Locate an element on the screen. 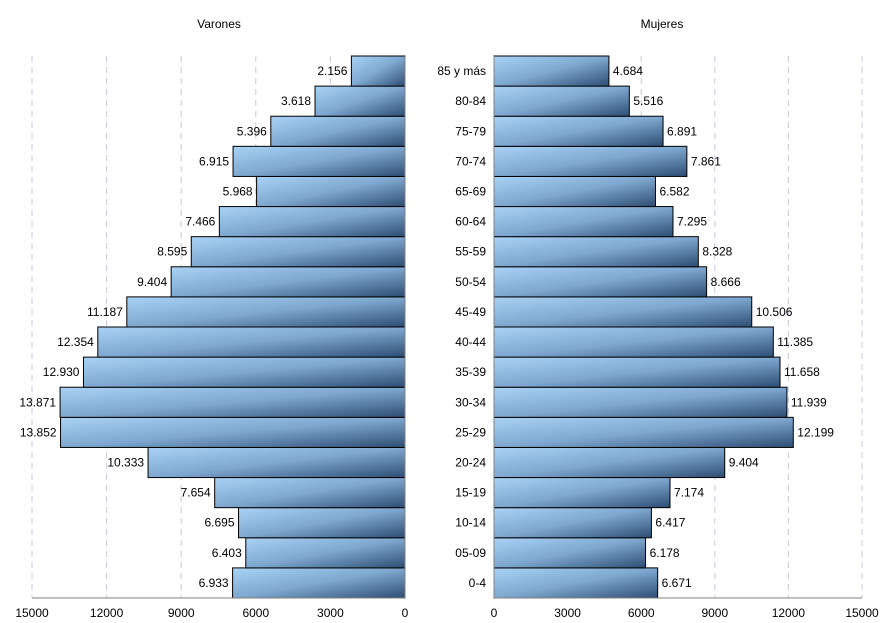  tick-label-right: 0 is located at coordinates (494, 613).